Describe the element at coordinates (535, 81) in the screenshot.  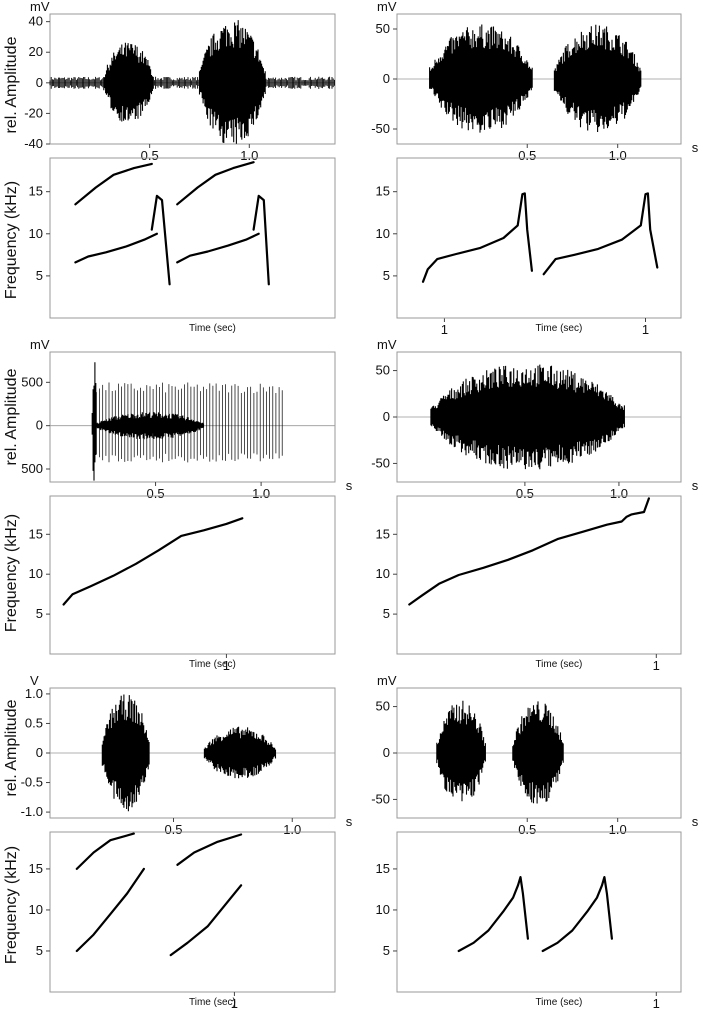
I see `panel-A-right-waveform: 50 0 -50 0.5 1.0 mV s` at that location.